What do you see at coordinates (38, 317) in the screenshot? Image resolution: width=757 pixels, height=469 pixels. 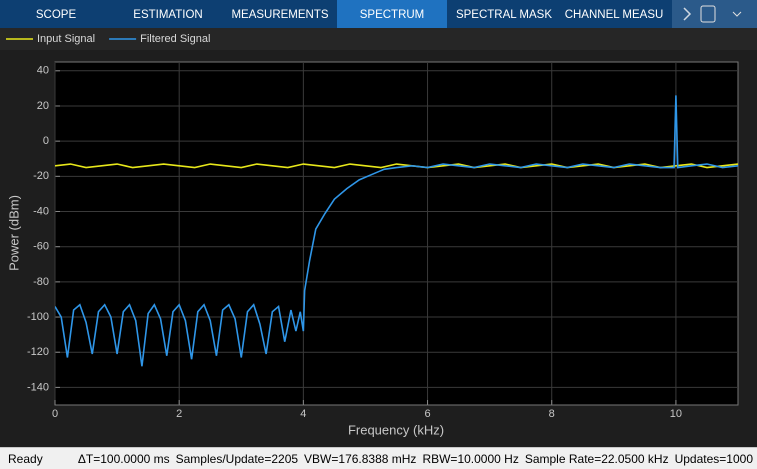 I see `y-tick-label: -100` at bounding box center [38, 317].